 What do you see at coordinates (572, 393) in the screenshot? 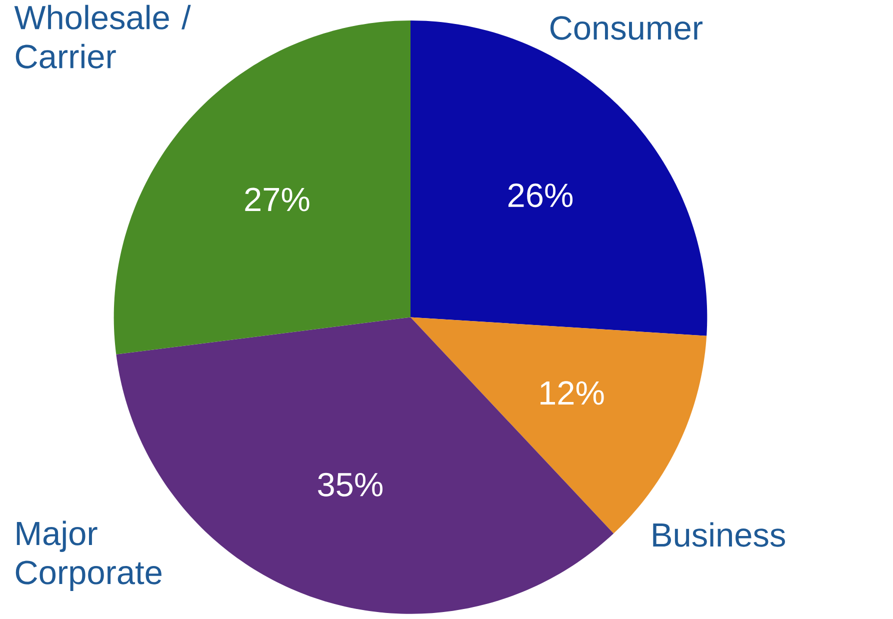
I see `data-label: 12%` at bounding box center [572, 393].